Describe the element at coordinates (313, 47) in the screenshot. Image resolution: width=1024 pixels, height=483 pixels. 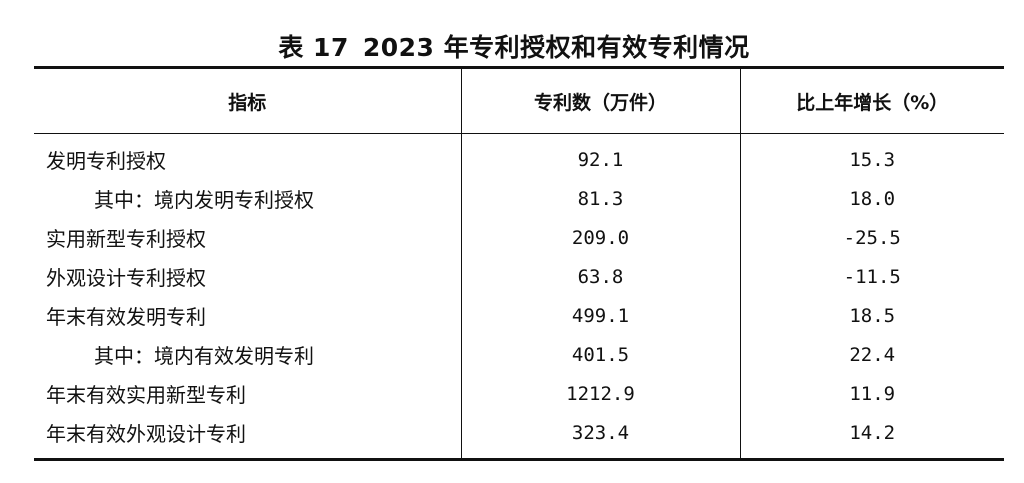
I see `table-number: 表 17` at that location.